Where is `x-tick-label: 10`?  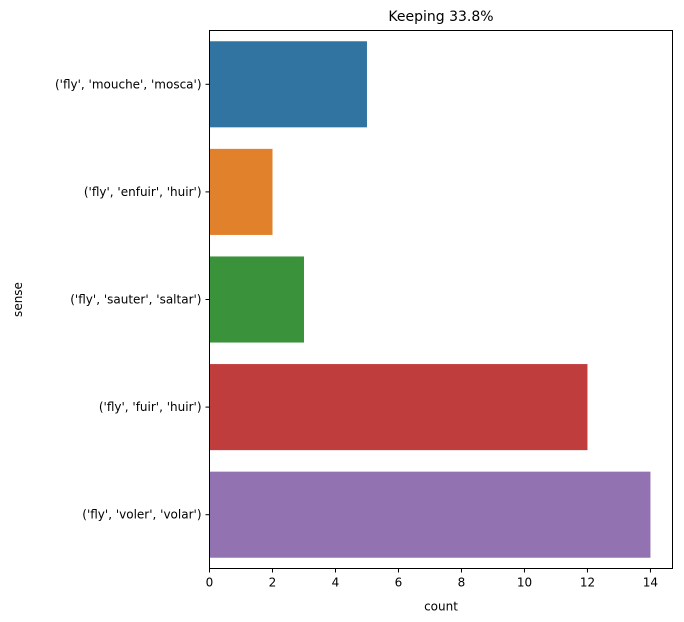
x-tick-label: 10 is located at coordinates (524, 583).